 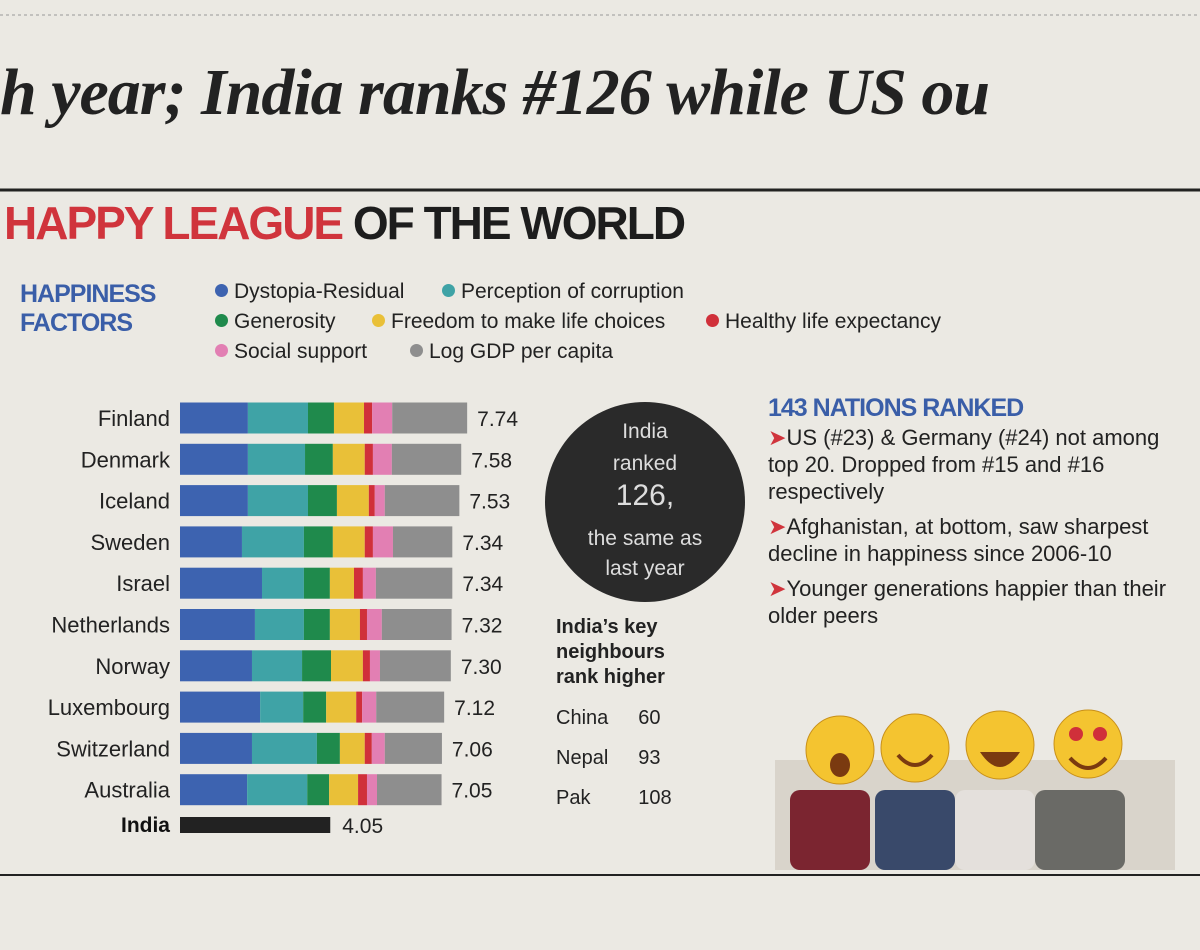 I want to click on value-label: 7.74, so click(x=497, y=419).